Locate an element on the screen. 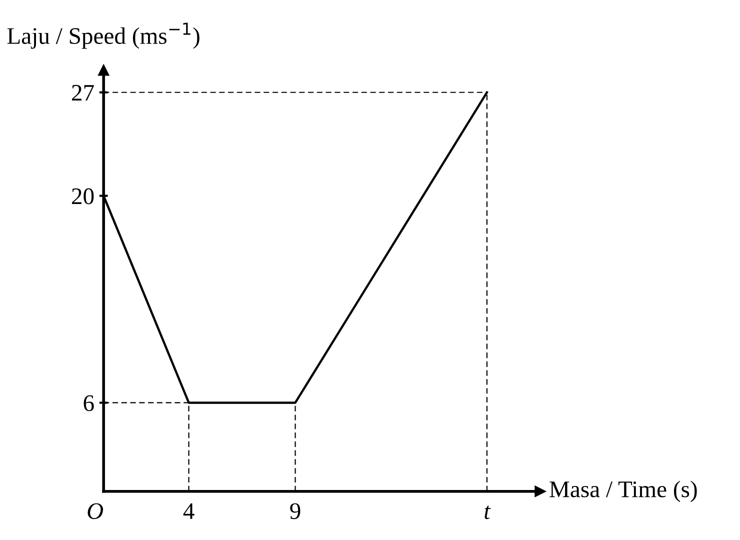 Image resolution: width=740 pixels, height=540 pixels. y-axis-title: Laju / Speed (ms$^{−1}$) is located at coordinates (103, 35).